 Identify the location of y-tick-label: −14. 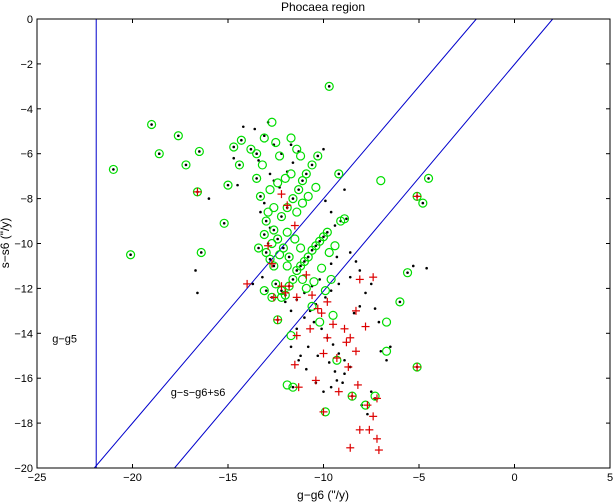
(23, 334).